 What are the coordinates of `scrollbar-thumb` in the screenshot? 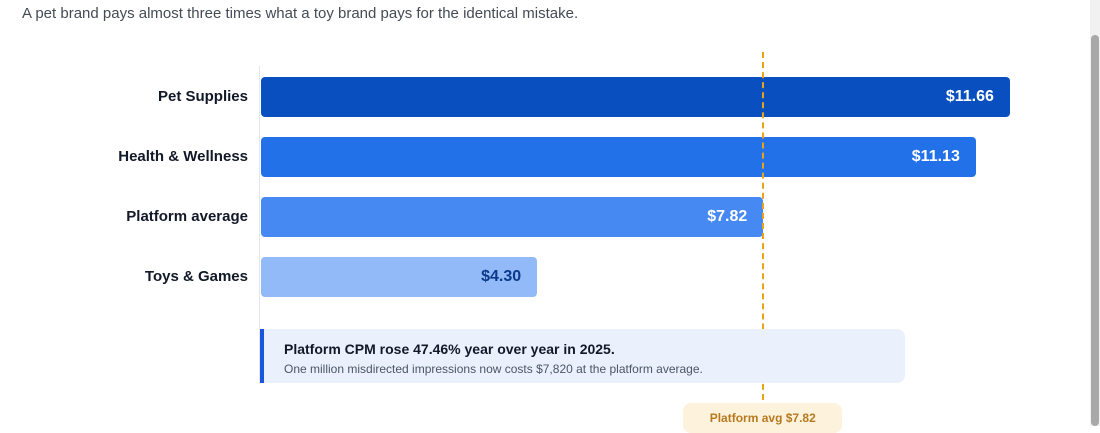 It's located at (1095, 230).